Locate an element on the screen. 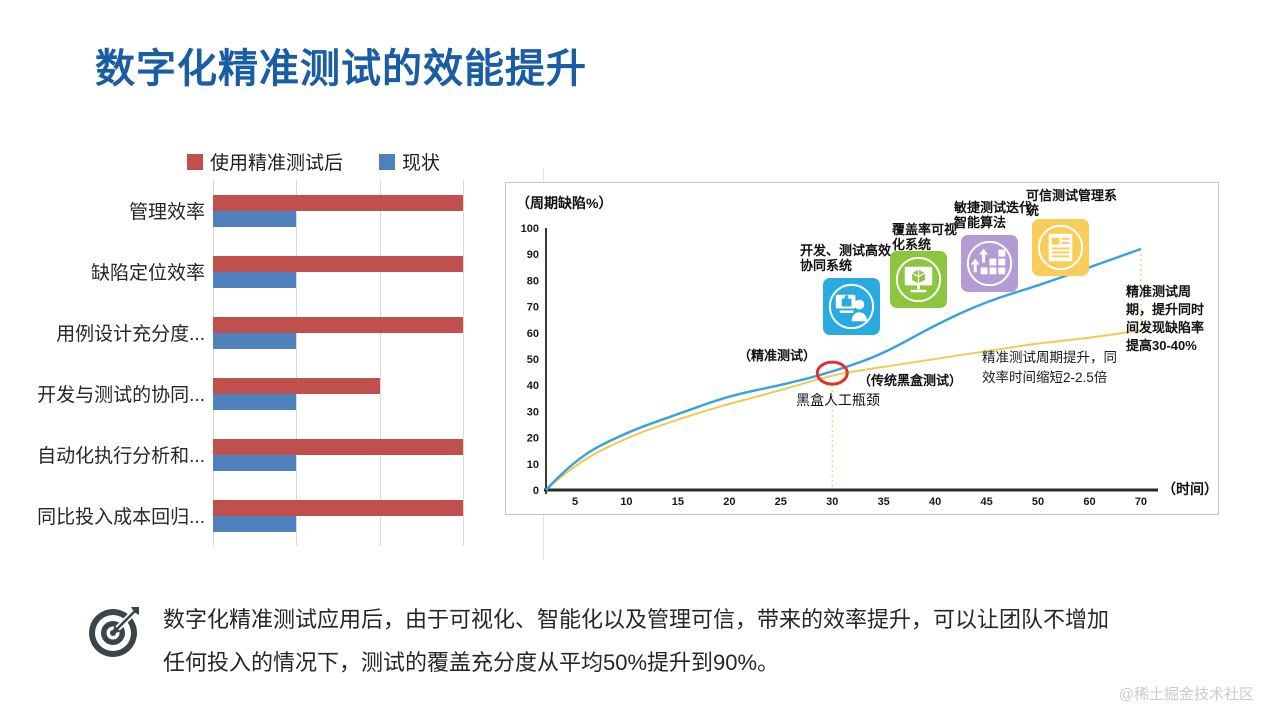  x-tick-label: 10 is located at coordinates (626, 502).